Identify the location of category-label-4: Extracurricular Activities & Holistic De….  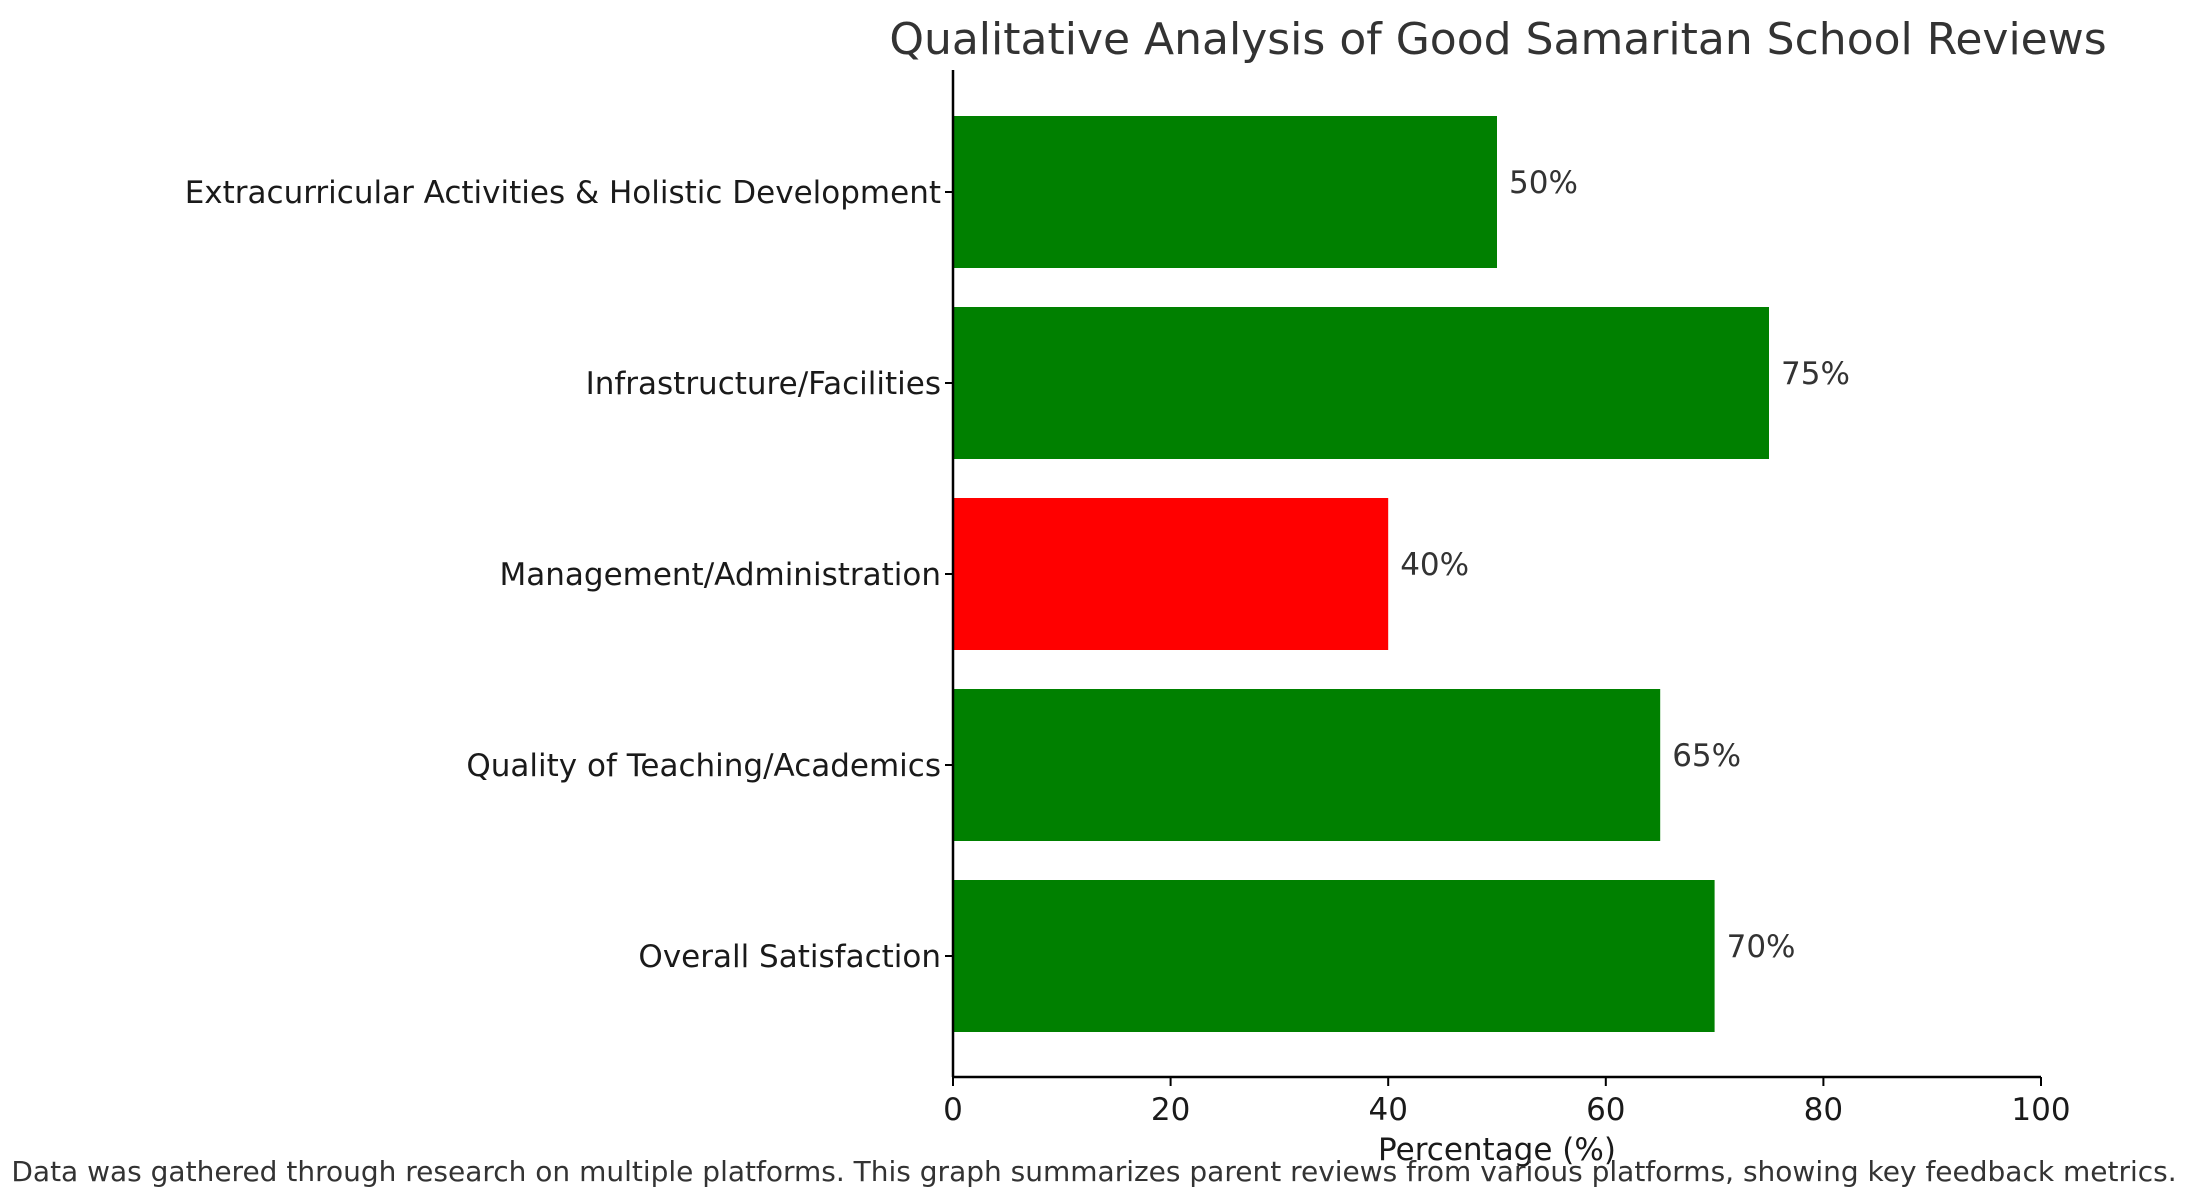
(563, 193).